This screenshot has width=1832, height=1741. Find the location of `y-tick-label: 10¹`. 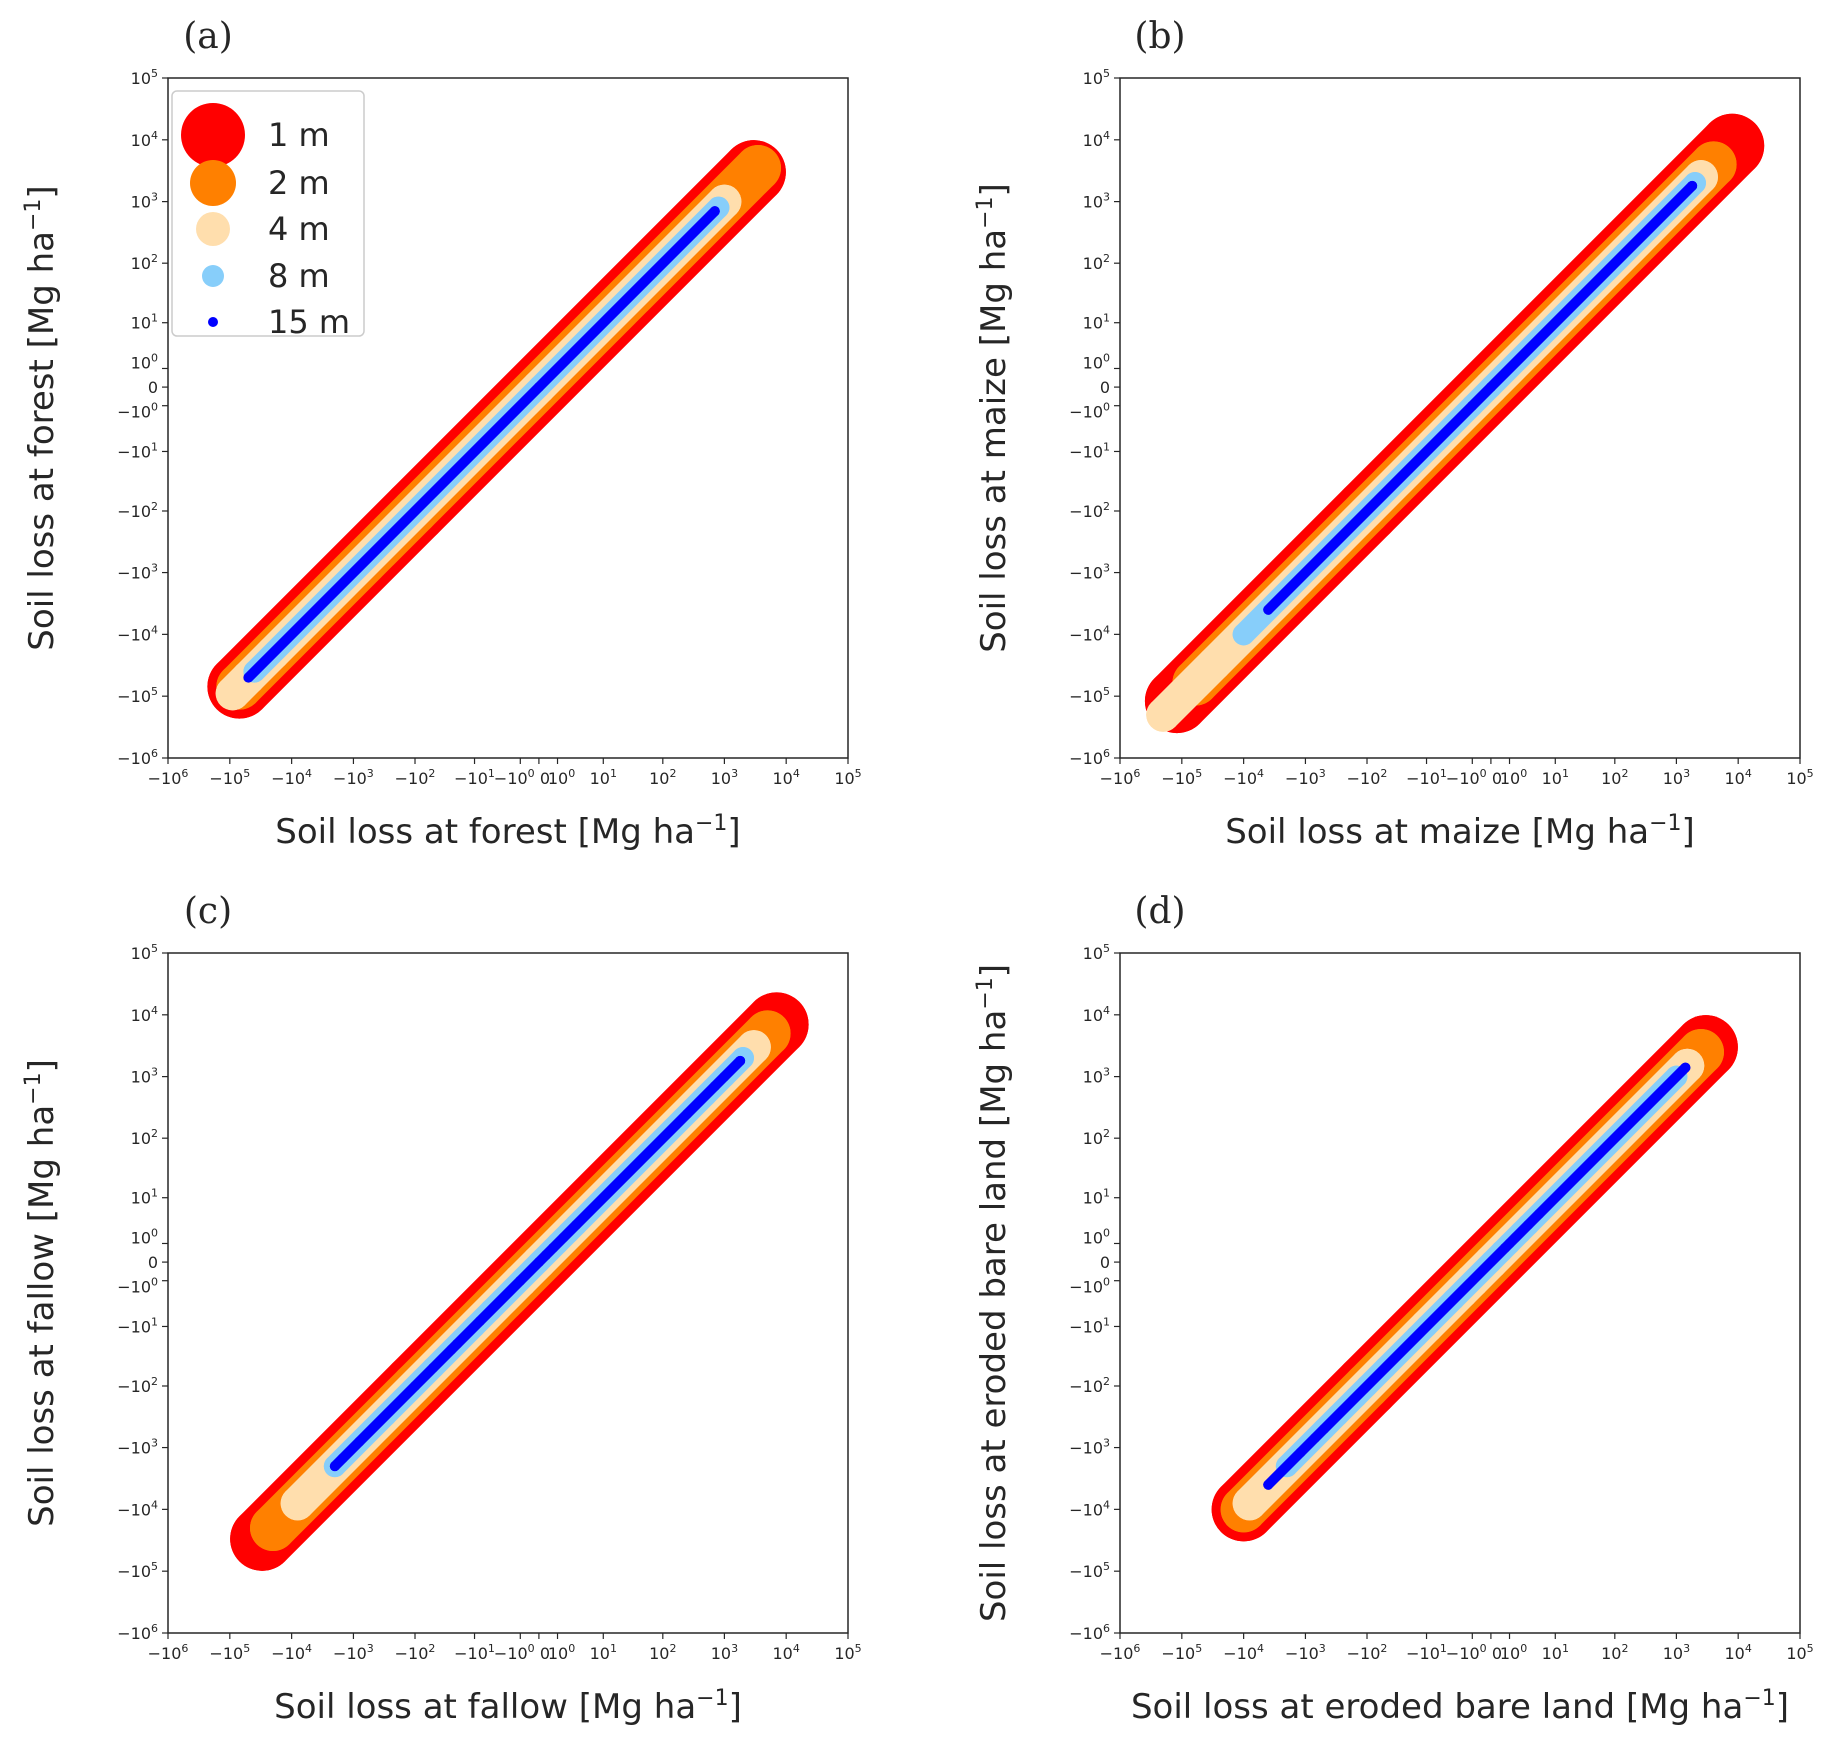

y-tick-label: 10¹ is located at coordinates (1096, 322).